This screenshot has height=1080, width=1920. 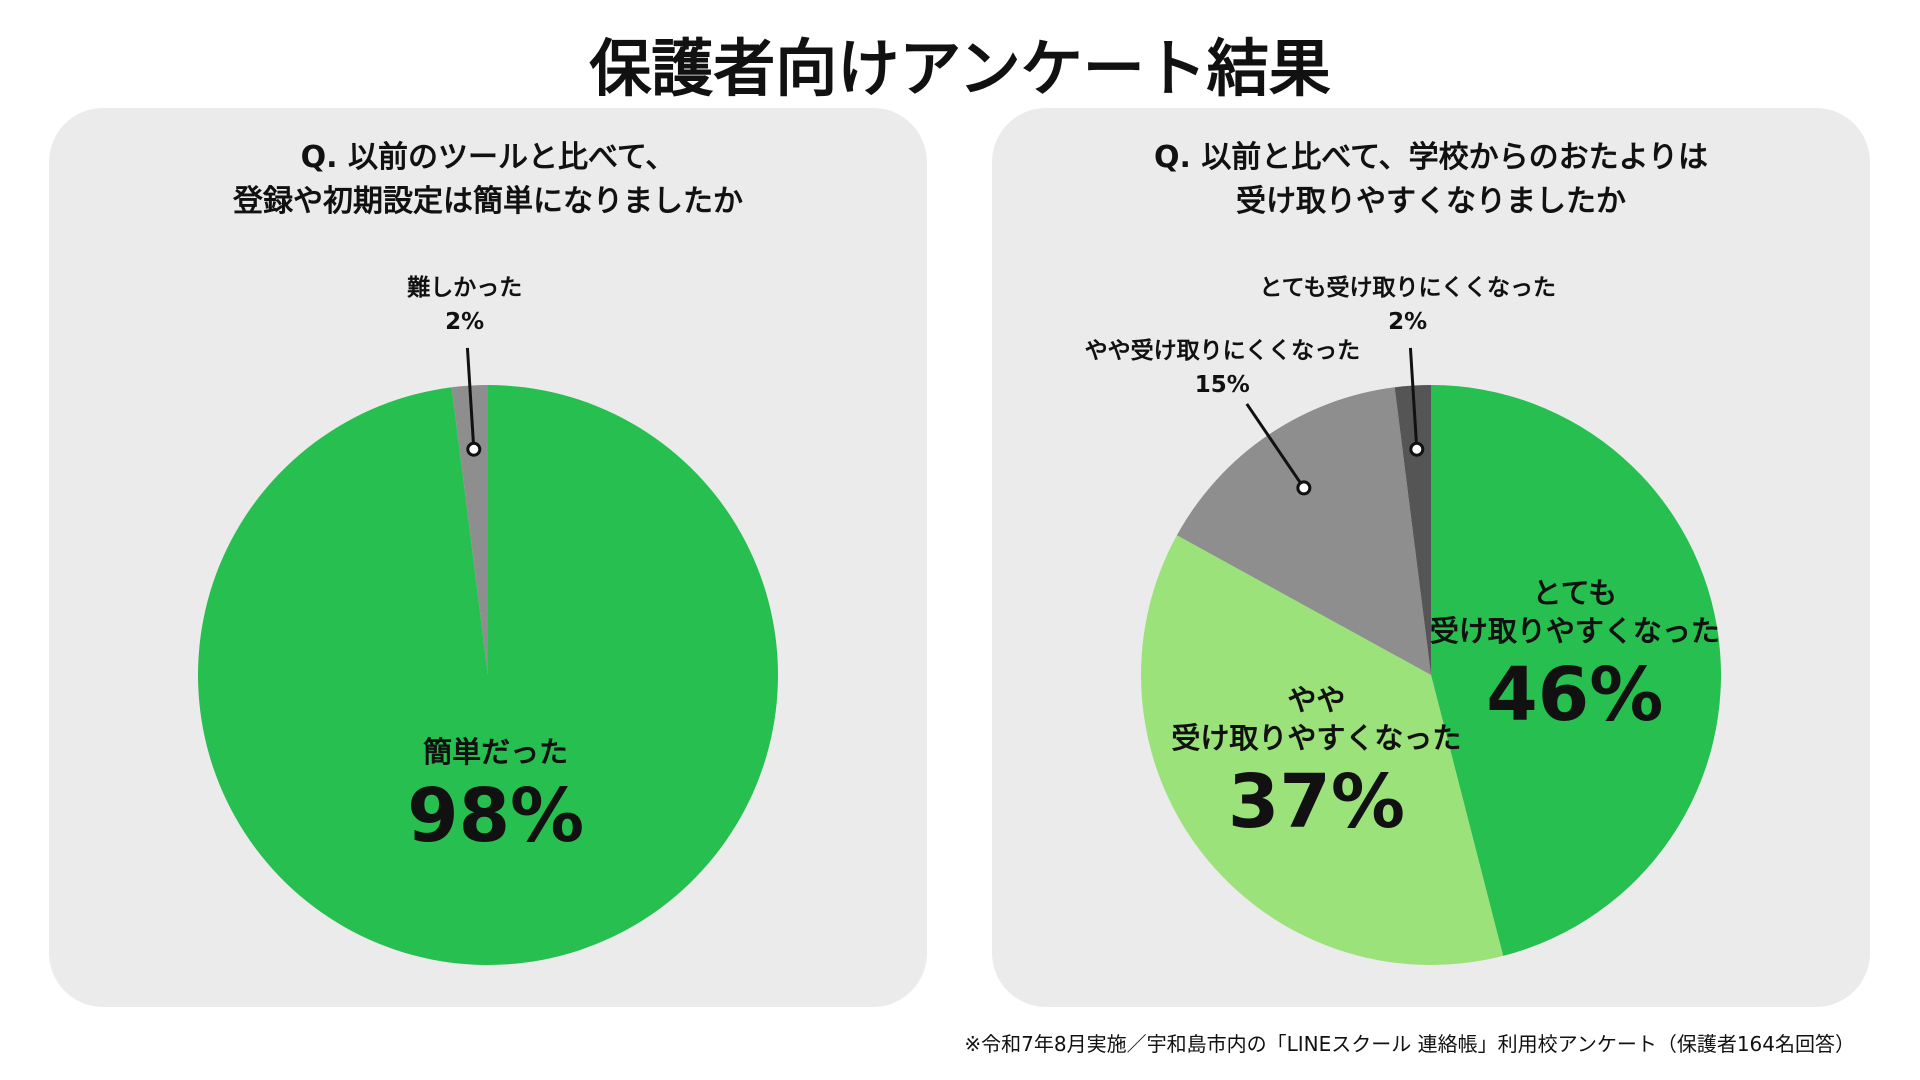 I want to click on slice-label: やや受け取りにくくなった 15%, so click(x=1223, y=368).